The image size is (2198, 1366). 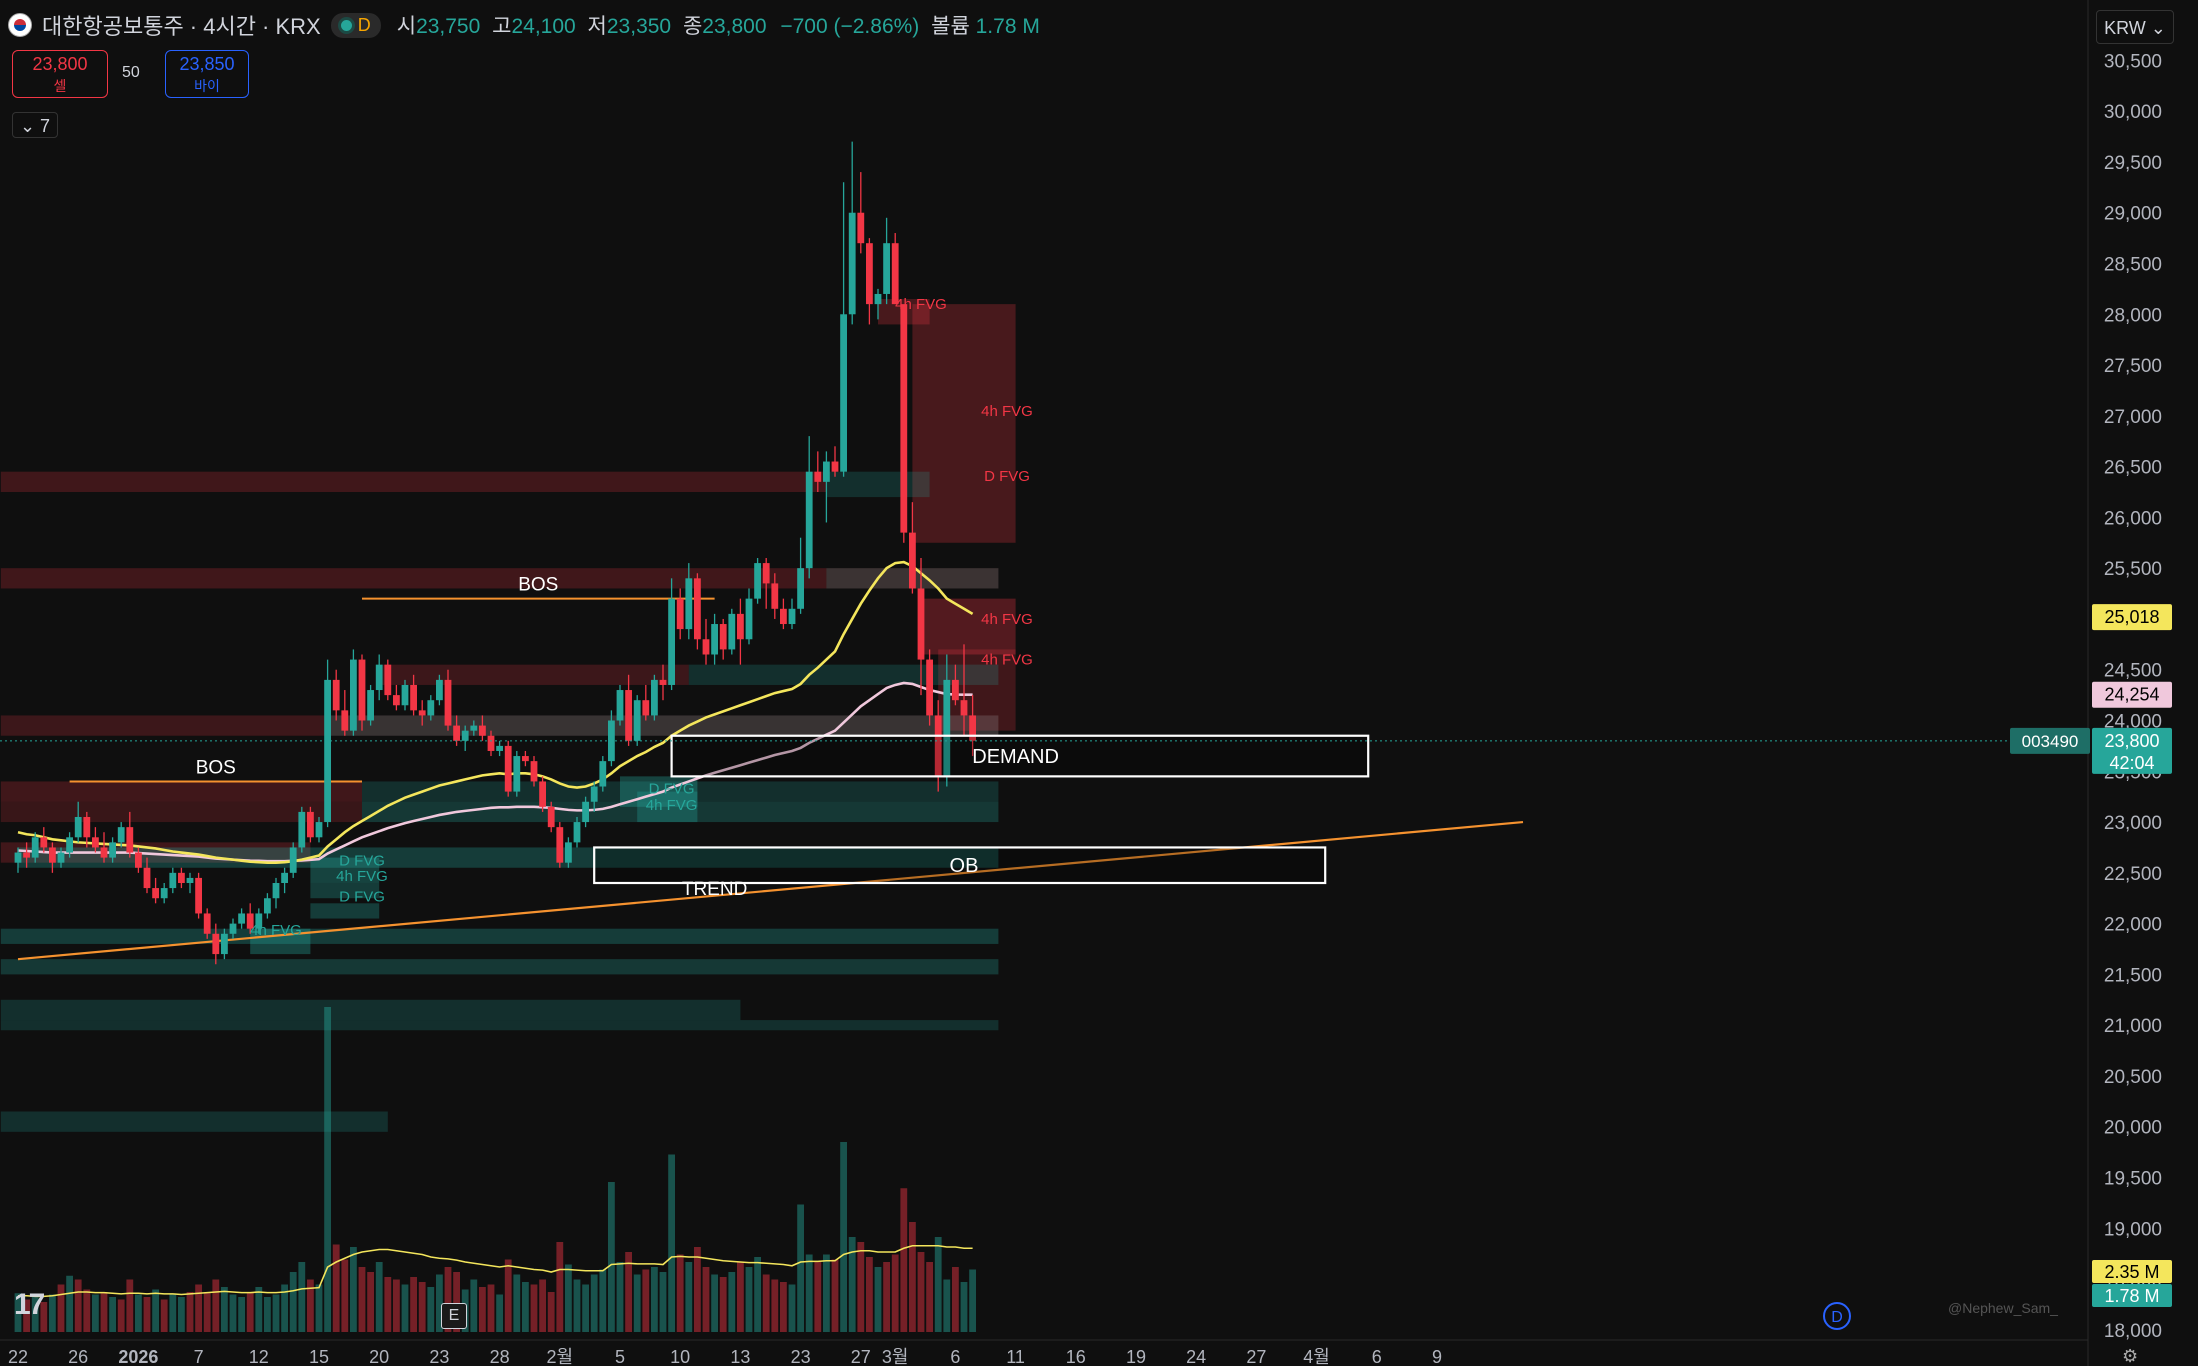 What do you see at coordinates (1256, 1356) in the screenshot?
I see `x-tick-label: 27` at bounding box center [1256, 1356].